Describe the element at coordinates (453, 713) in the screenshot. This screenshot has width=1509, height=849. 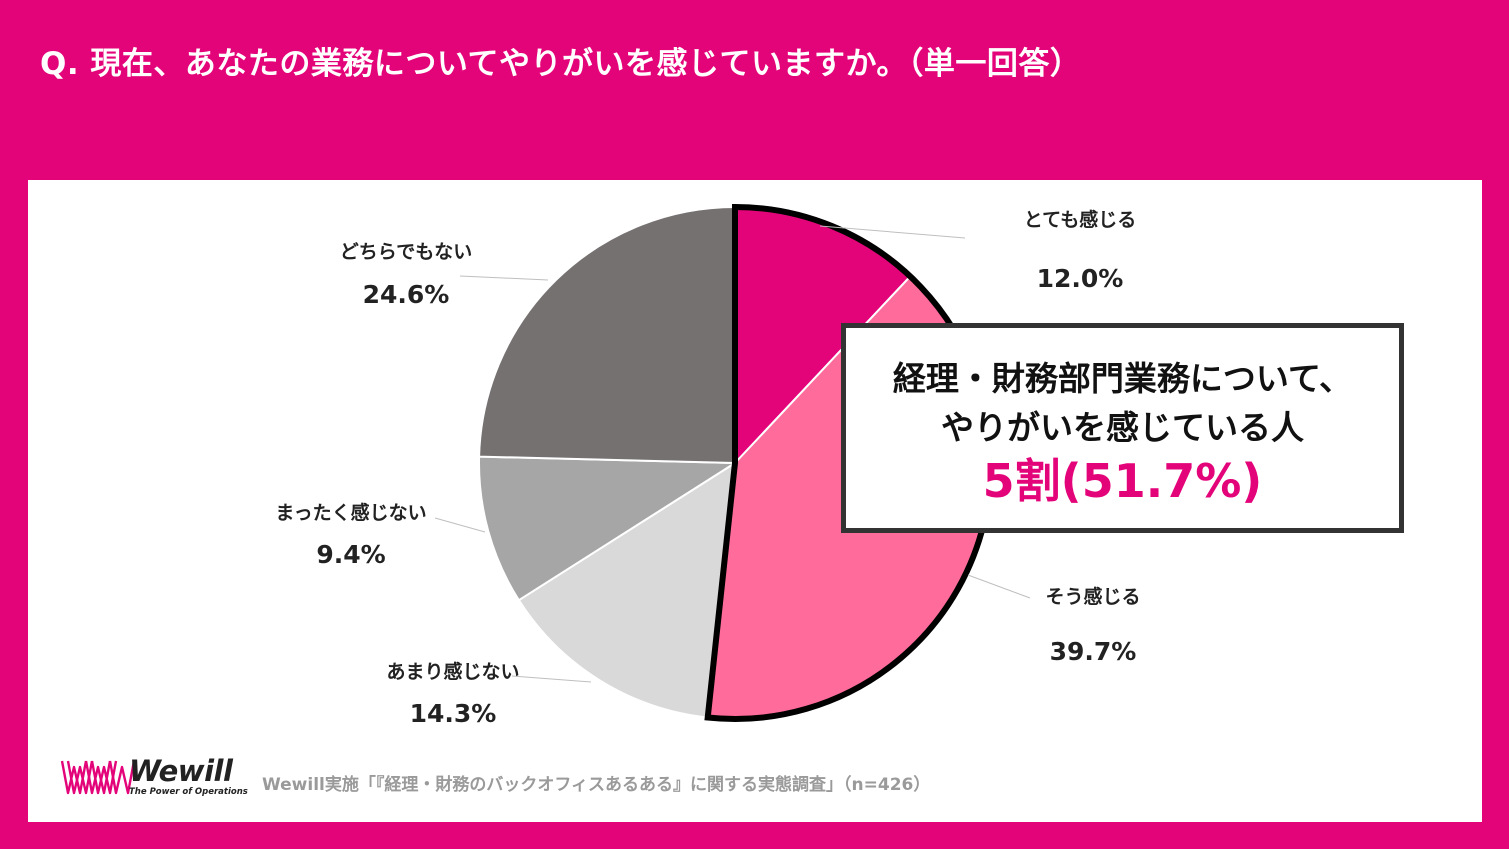
I see `slice-value-3: 14.3%` at that location.